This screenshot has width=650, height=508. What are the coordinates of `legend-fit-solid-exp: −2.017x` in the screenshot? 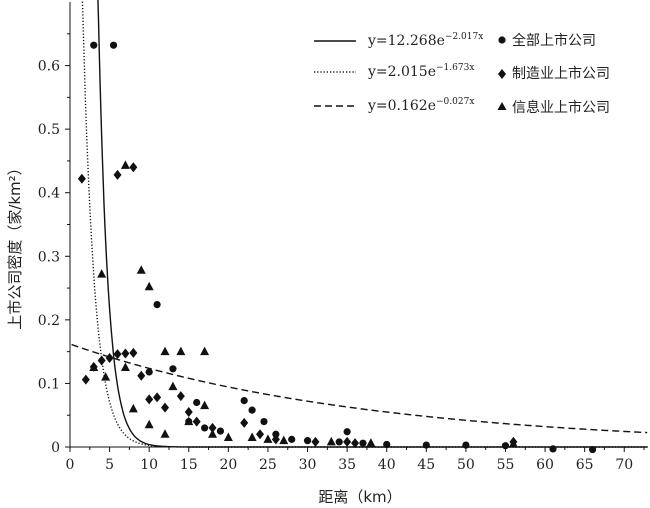 It's located at (464, 37).